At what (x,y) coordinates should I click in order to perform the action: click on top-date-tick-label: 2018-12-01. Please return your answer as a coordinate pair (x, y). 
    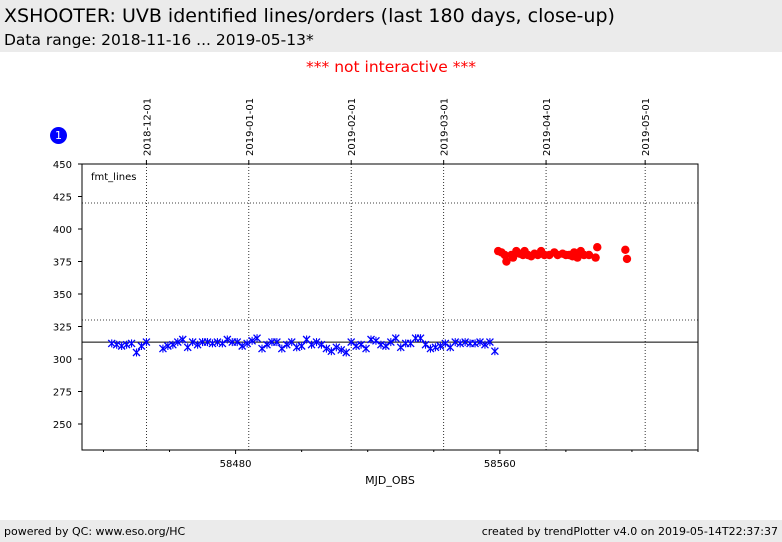
    Looking at the image, I should click on (147, 127).